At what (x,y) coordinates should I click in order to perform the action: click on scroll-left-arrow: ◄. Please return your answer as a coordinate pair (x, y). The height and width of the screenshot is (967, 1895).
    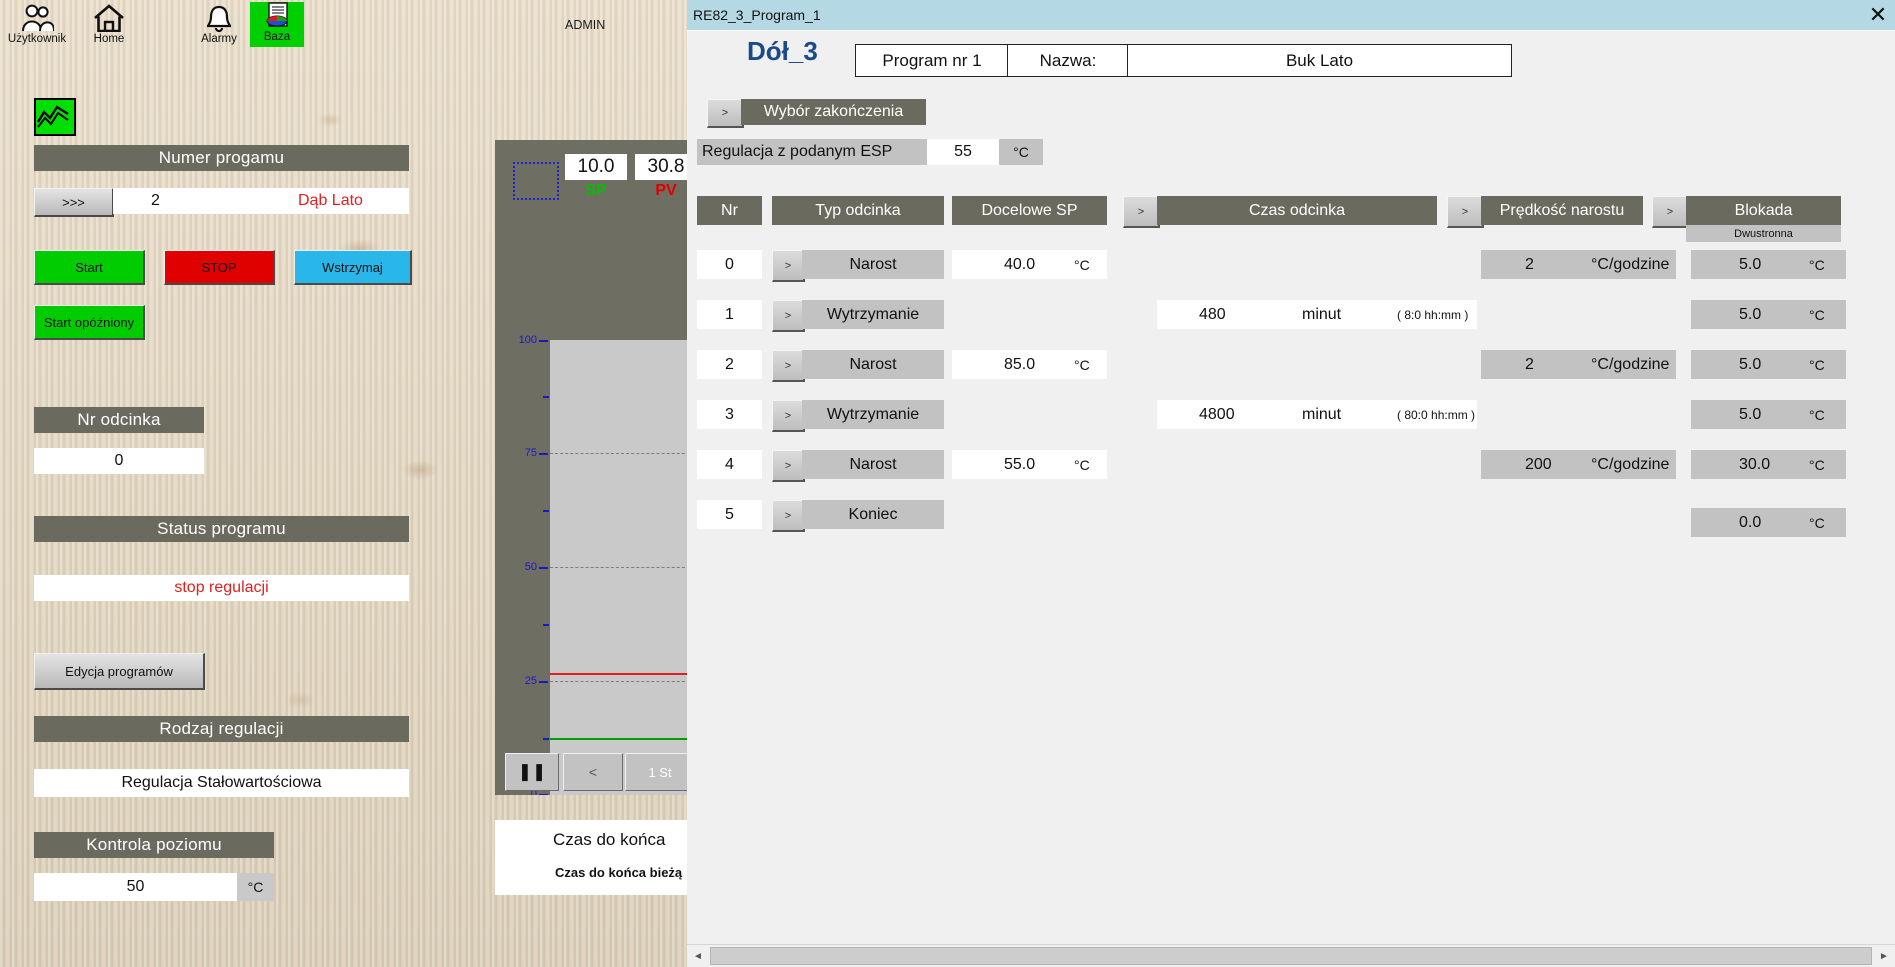
    Looking at the image, I should click on (698, 956).